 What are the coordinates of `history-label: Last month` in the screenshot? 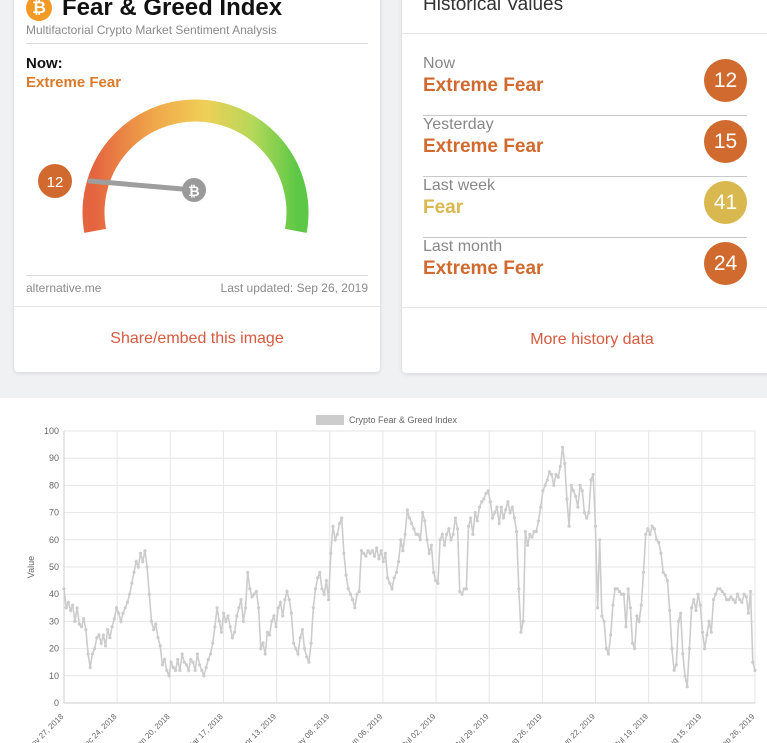 It's located at (463, 246).